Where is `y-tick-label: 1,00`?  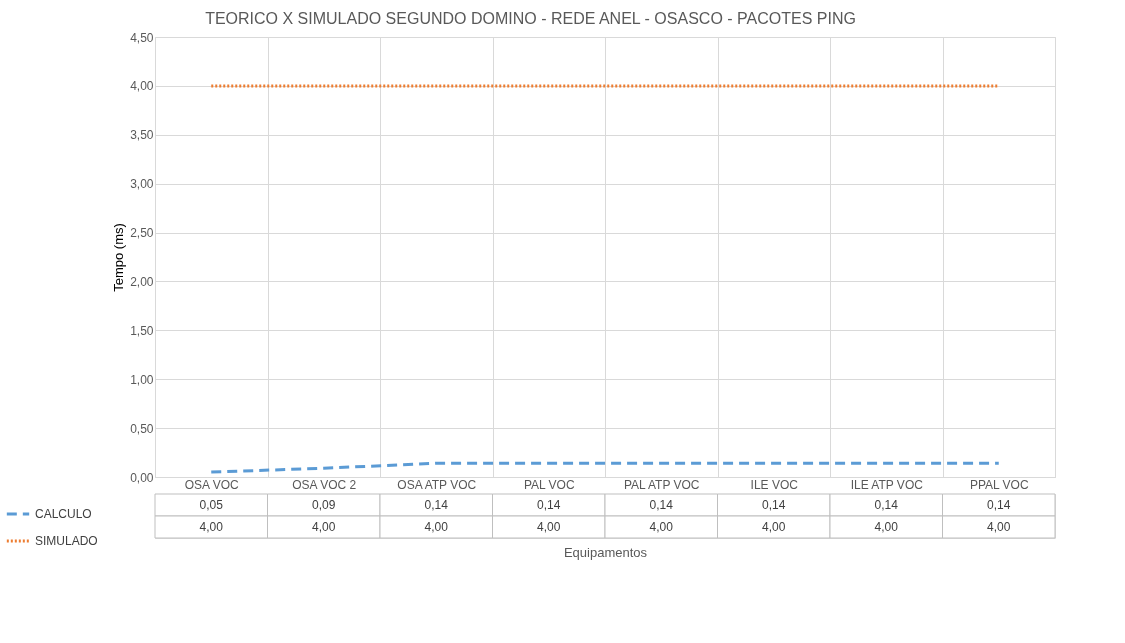 y-tick-label: 1,00 is located at coordinates (142, 379).